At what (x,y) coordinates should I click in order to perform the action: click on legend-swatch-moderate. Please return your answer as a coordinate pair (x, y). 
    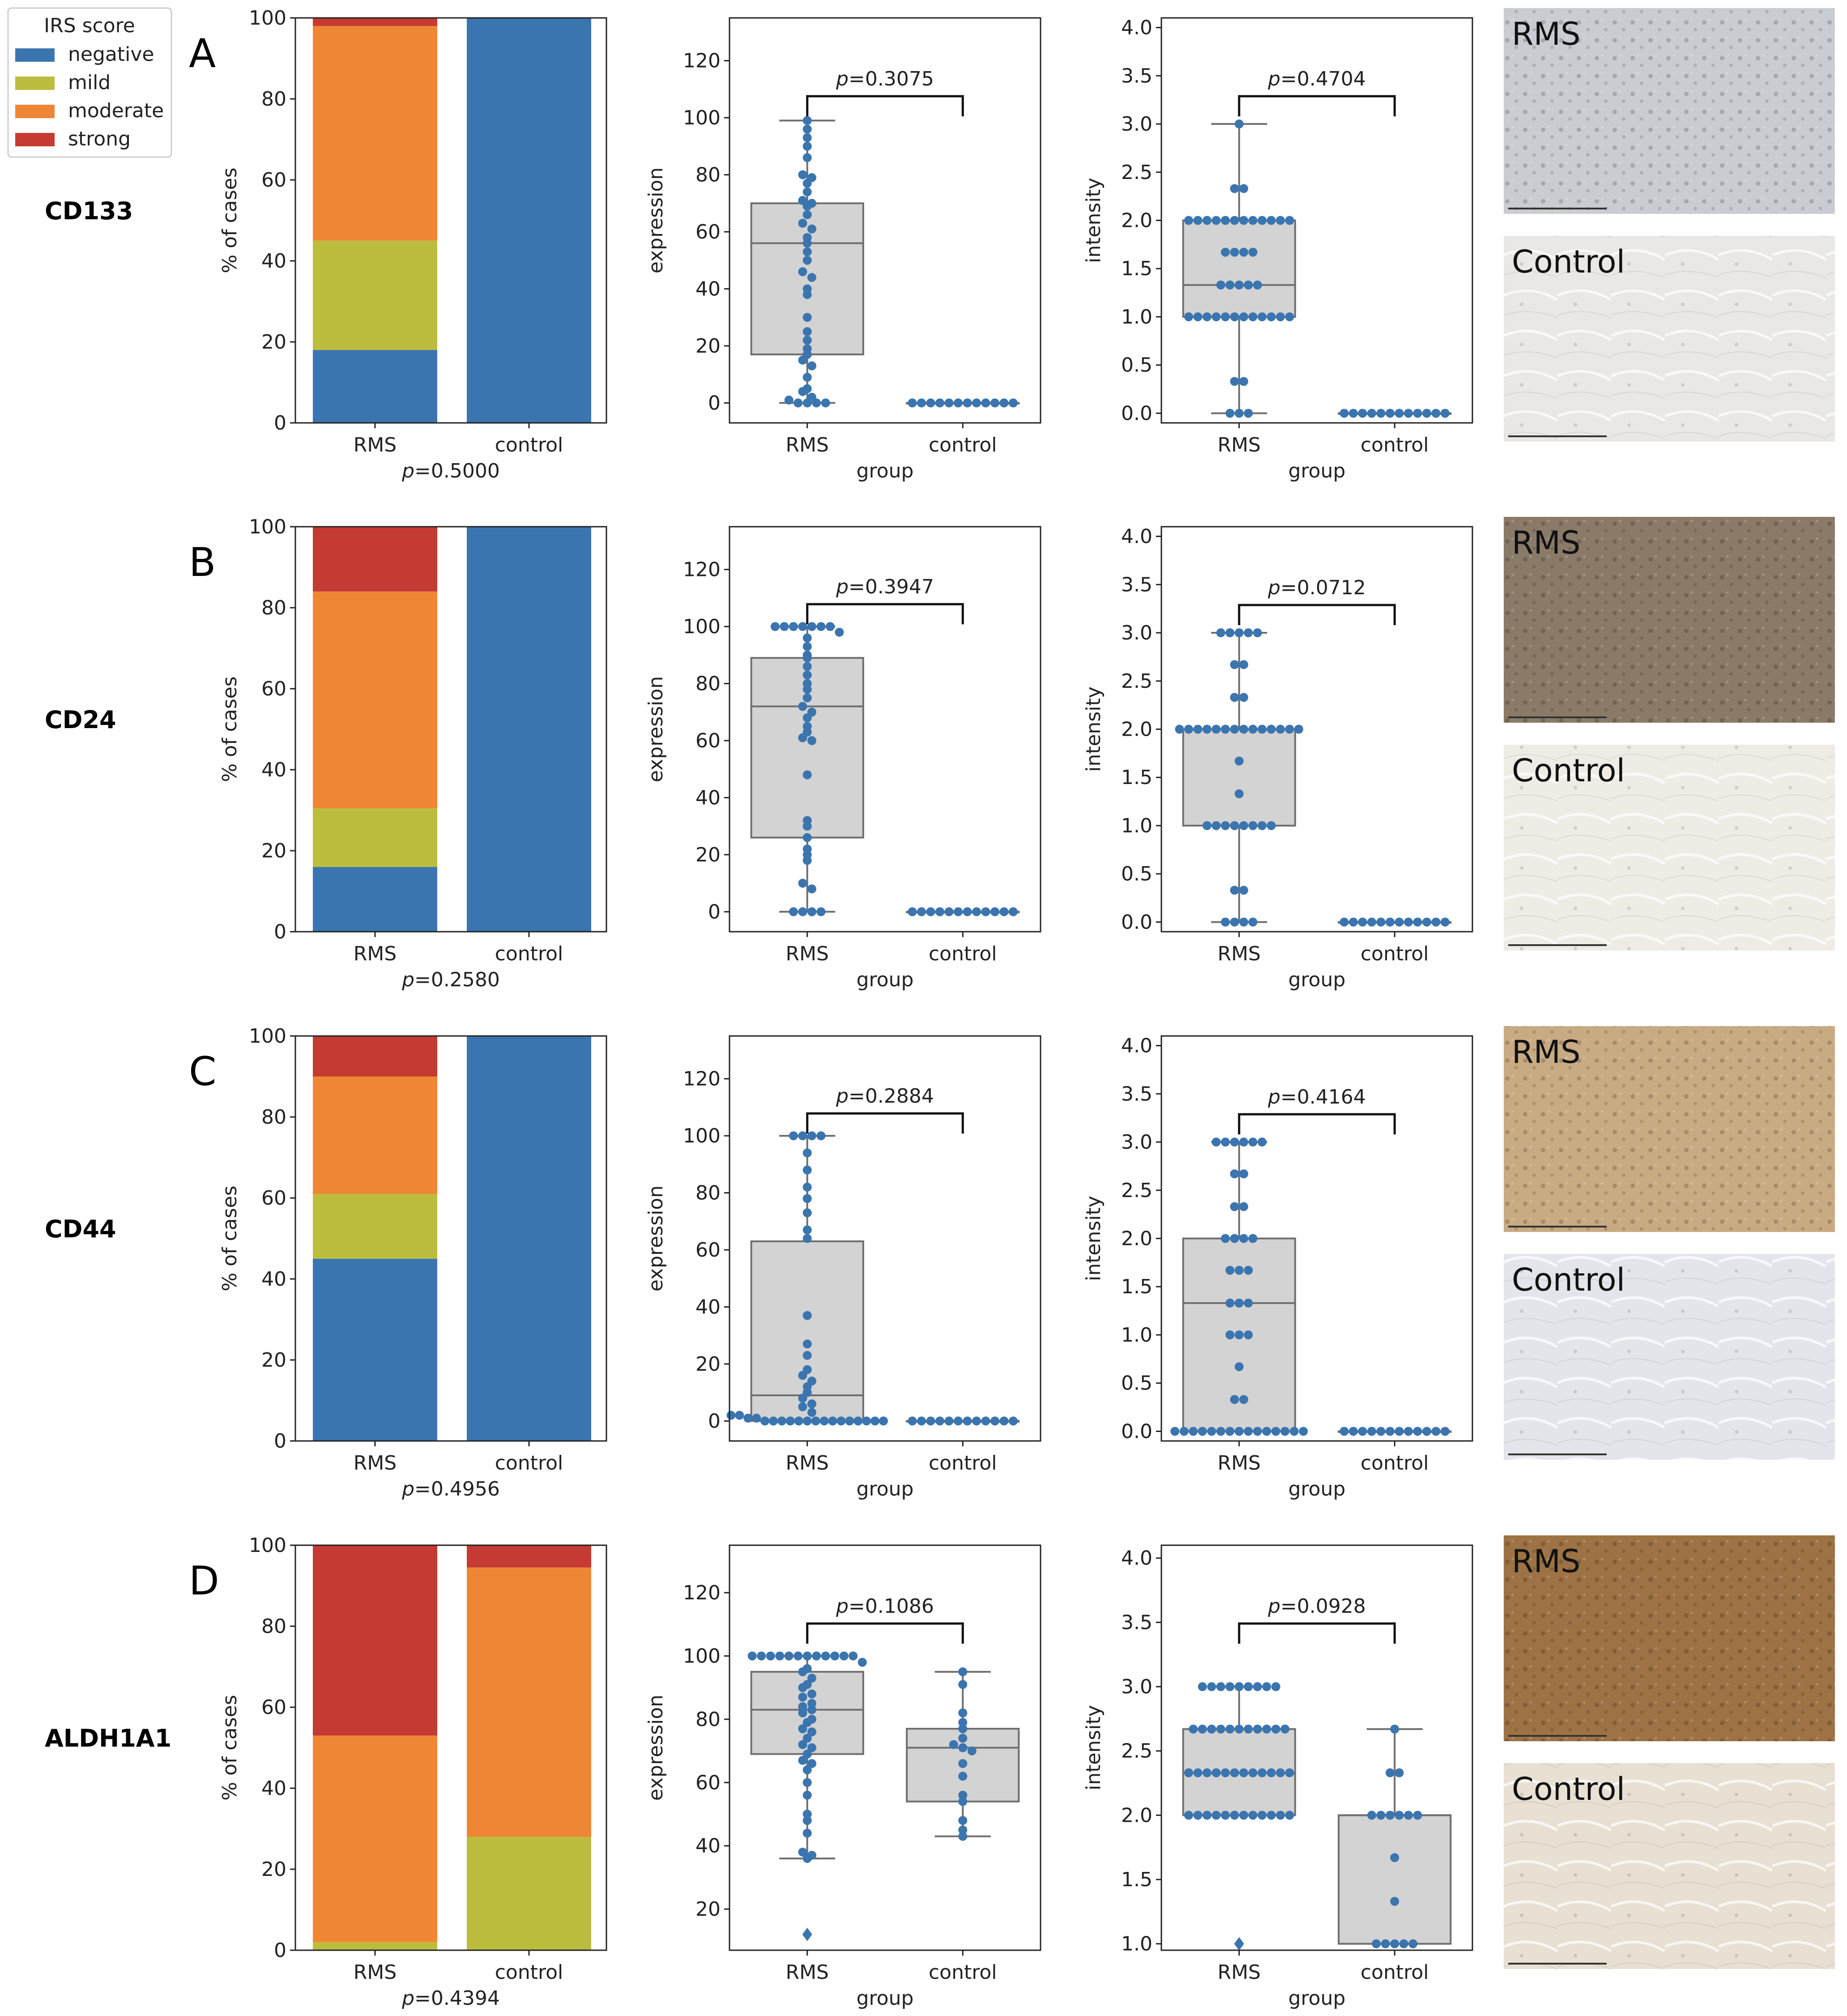
    Looking at the image, I should click on (35, 111).